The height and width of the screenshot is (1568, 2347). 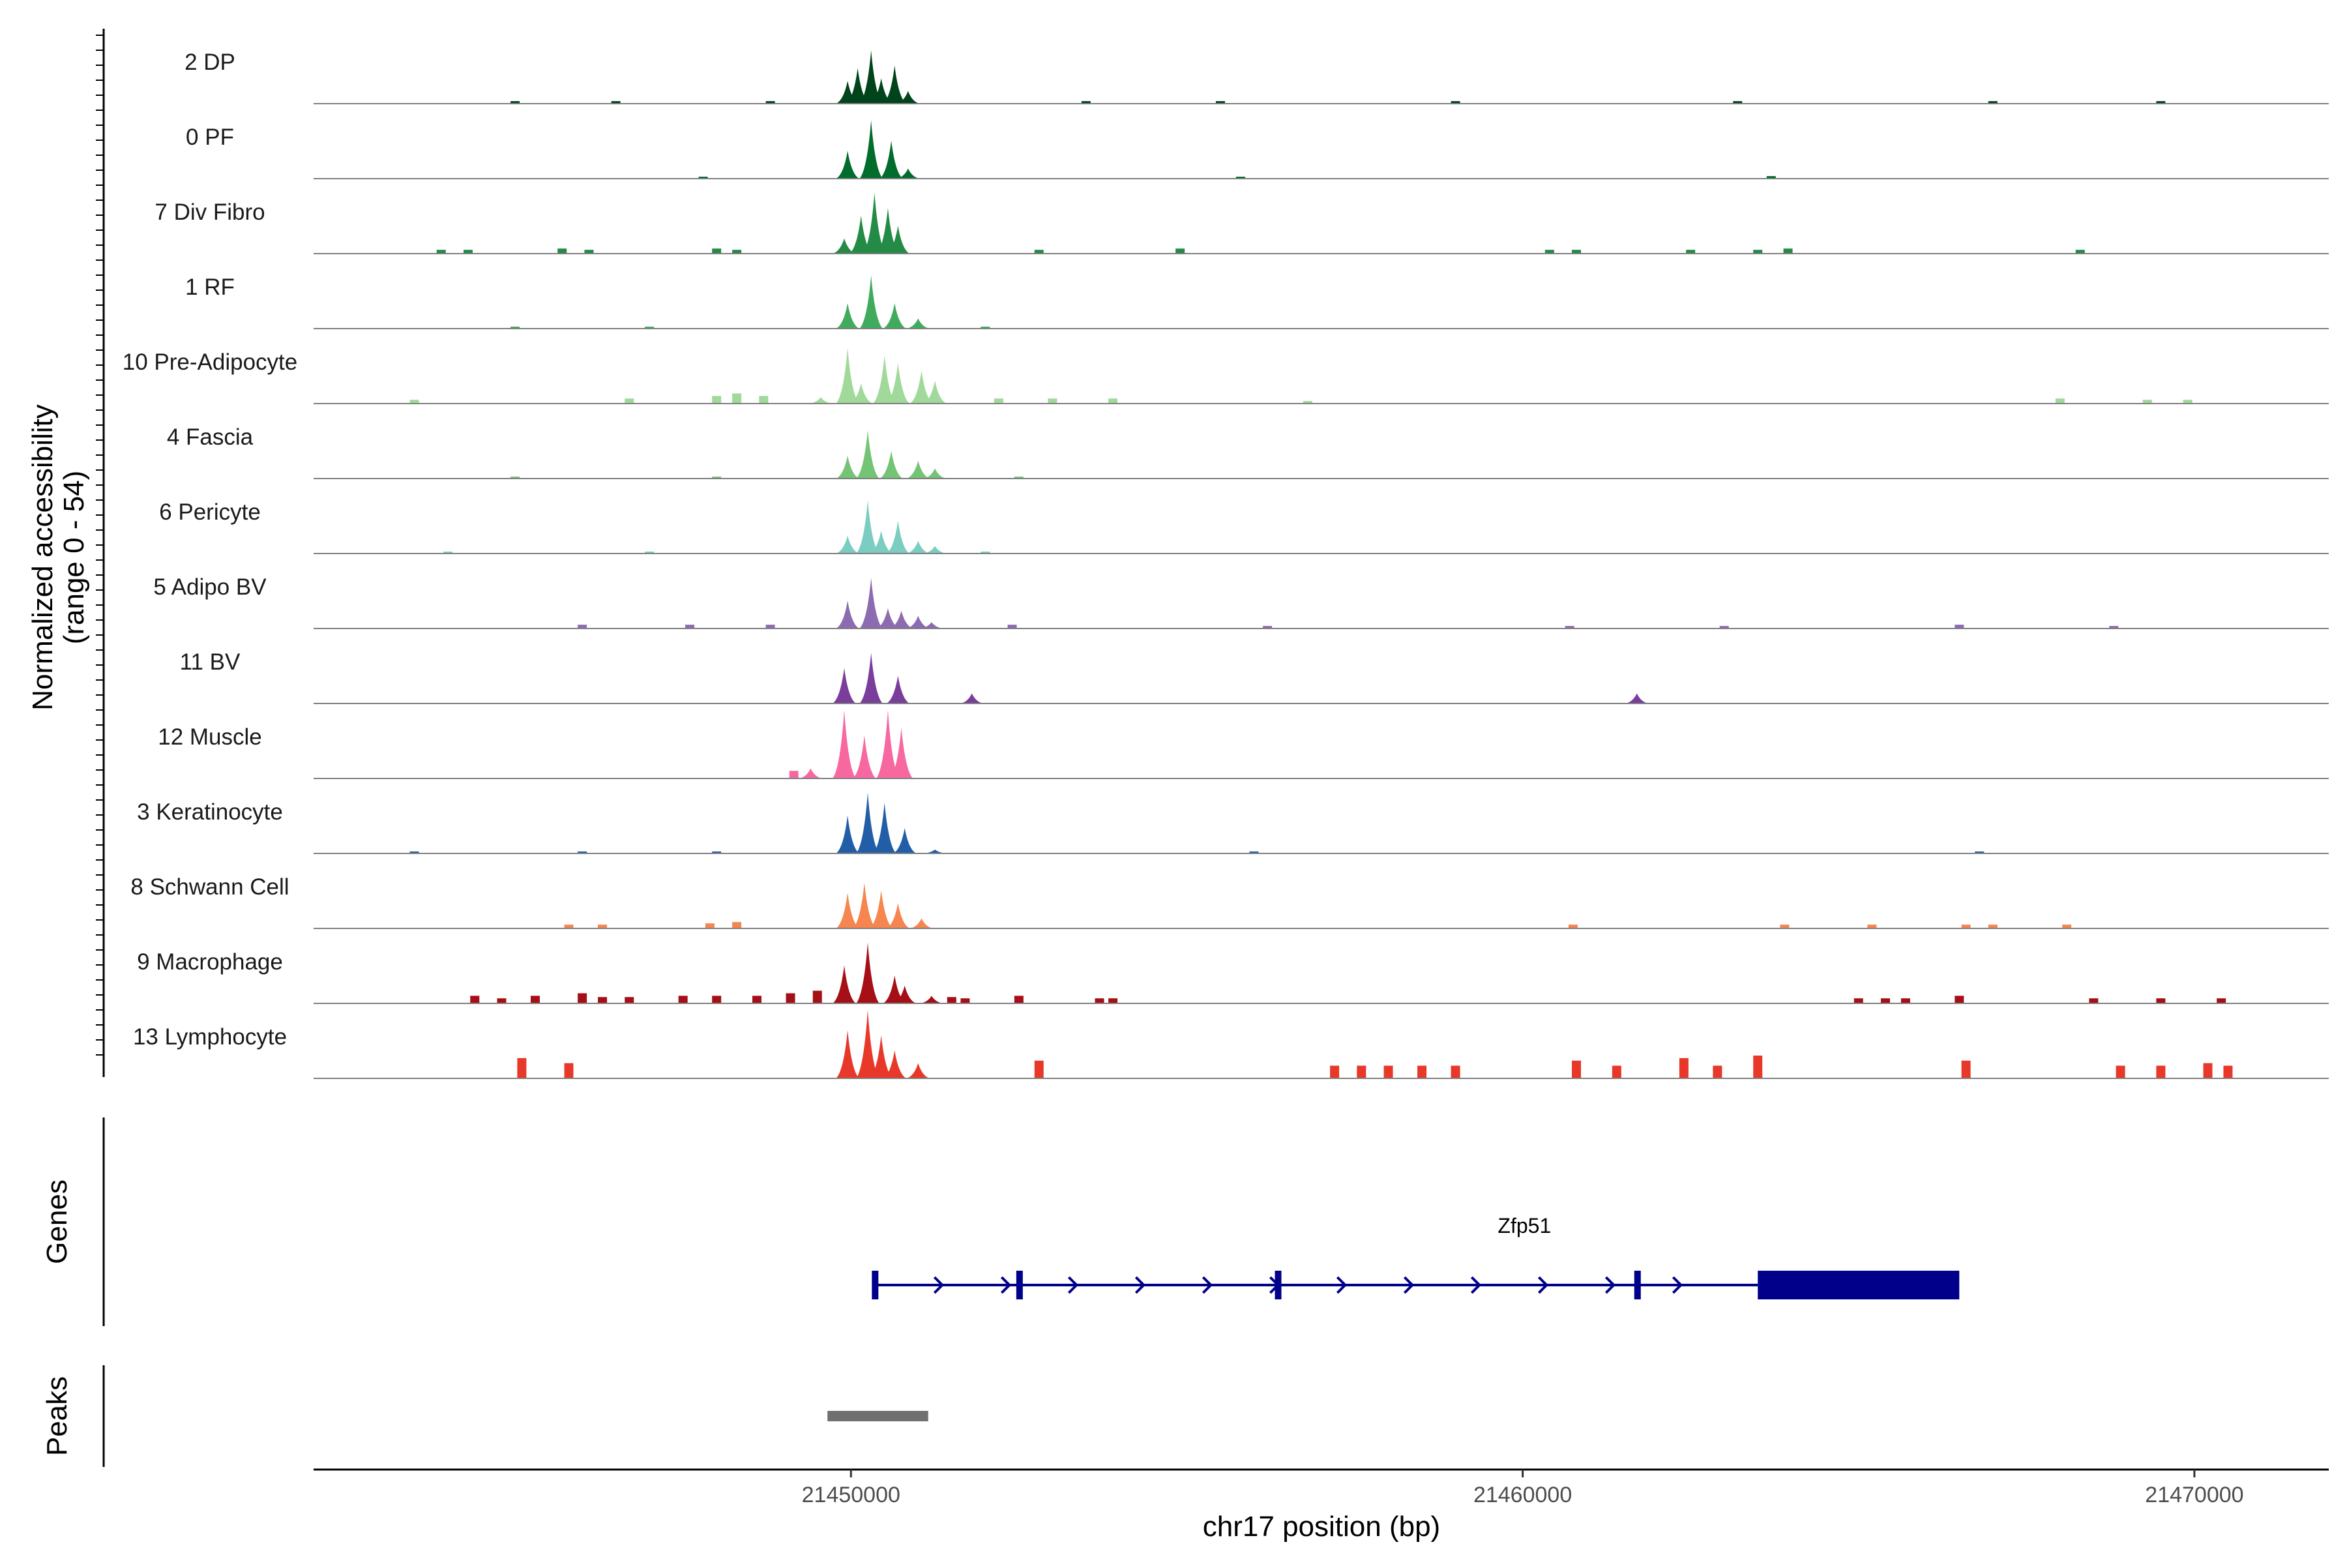 I want to click on track-8: 5 Adipo BV, so click(x=1241, y=601).